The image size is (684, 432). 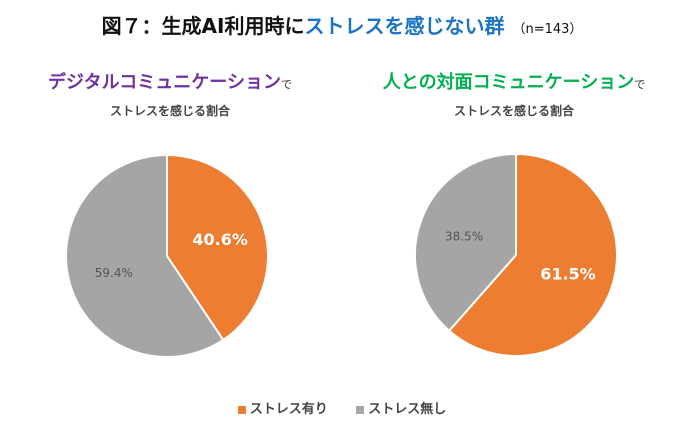 What do you see at coordinates (164, 82) in the screenshot?
I see `pie1-title-main: デジタルコミュニケーション` at bounding box center [164, 82].